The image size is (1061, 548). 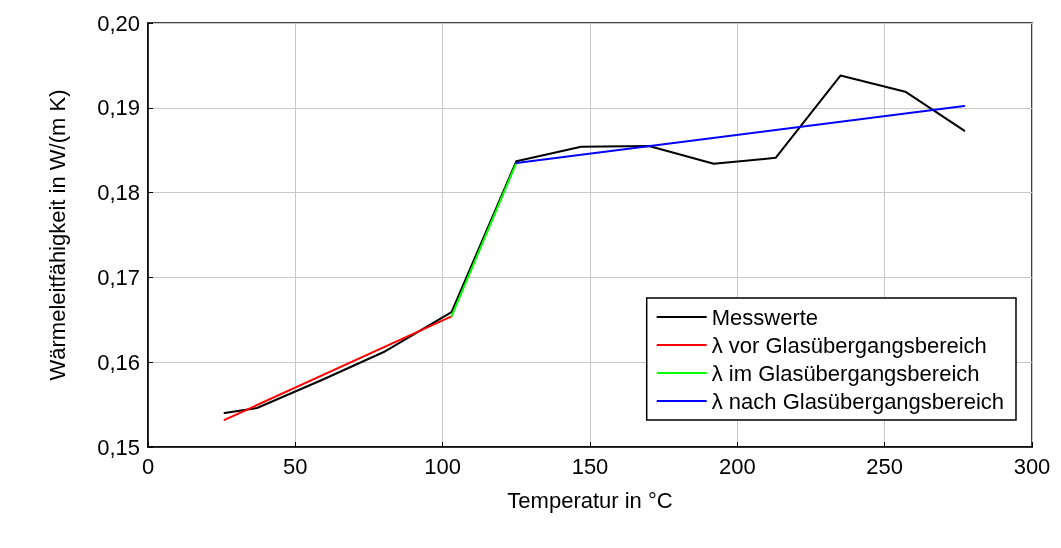 What do you see at coordinates (118, 362) in the screenshot?
I see `y-tick-label: 0,16` at bounding box center [118, 362].